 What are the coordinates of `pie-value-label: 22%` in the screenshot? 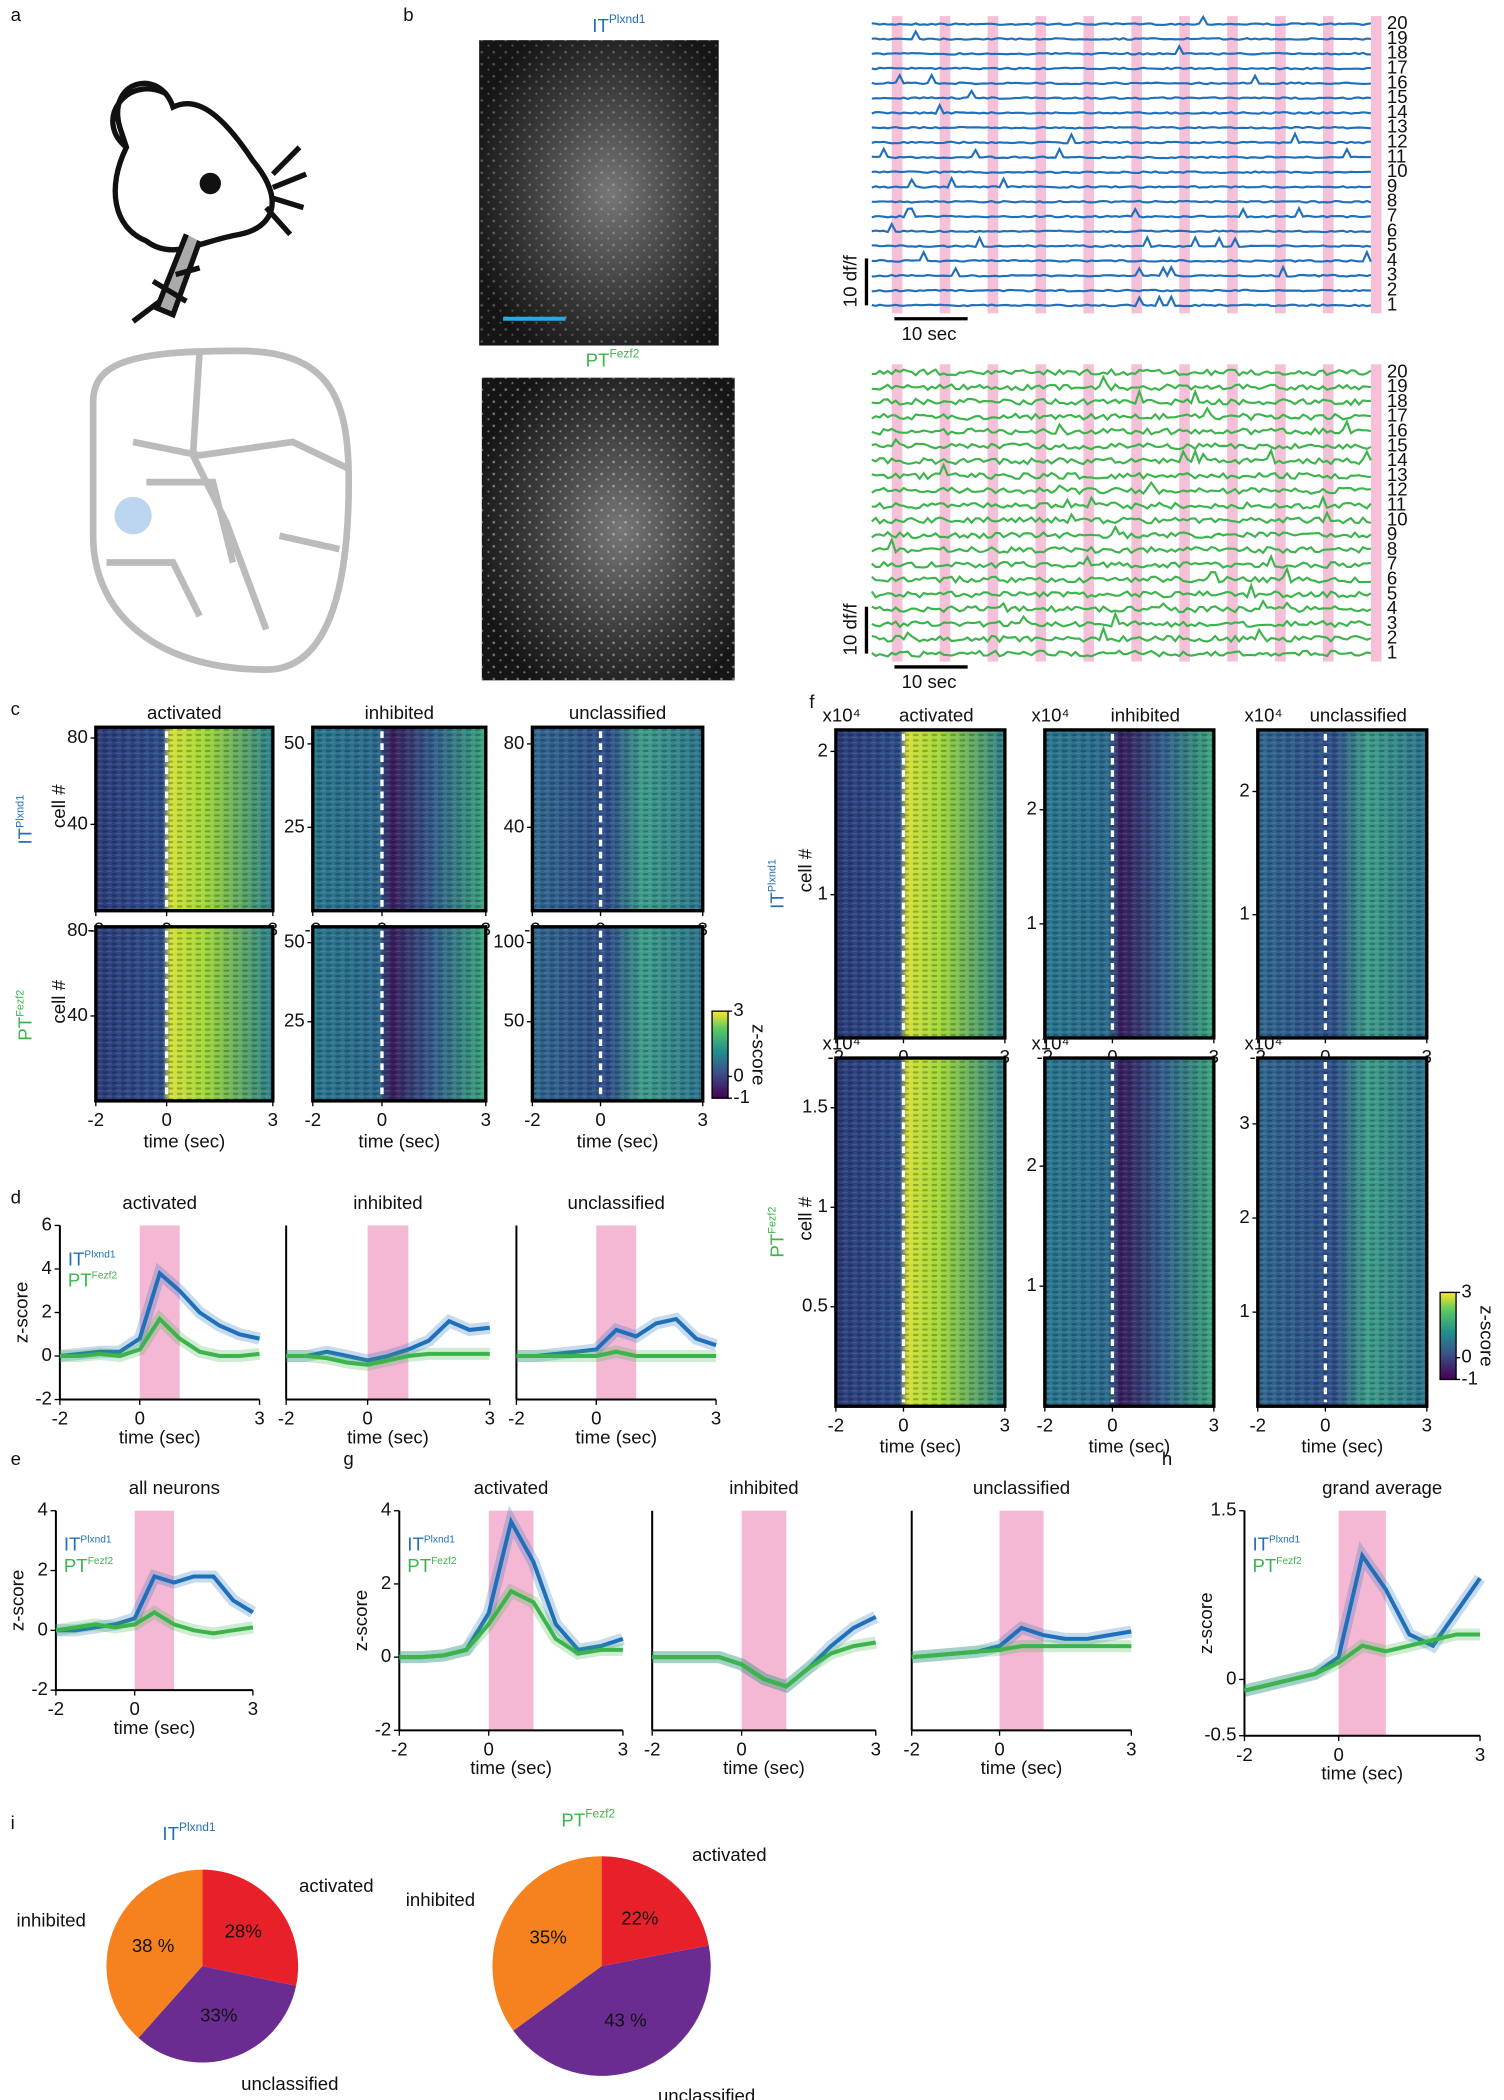 It's located at (639, 1917).